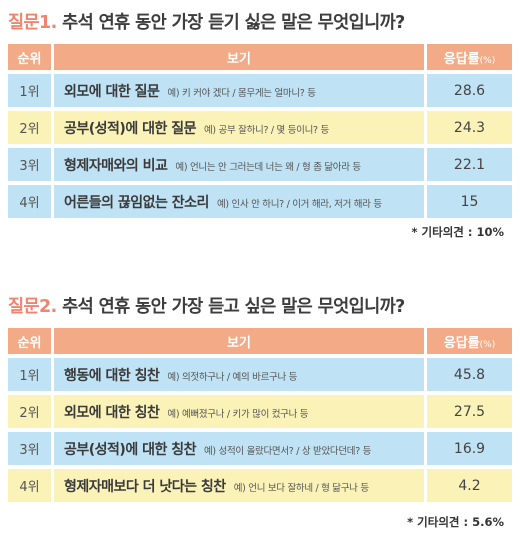  I want to click on row-value: 28.6, so click(468, 90).